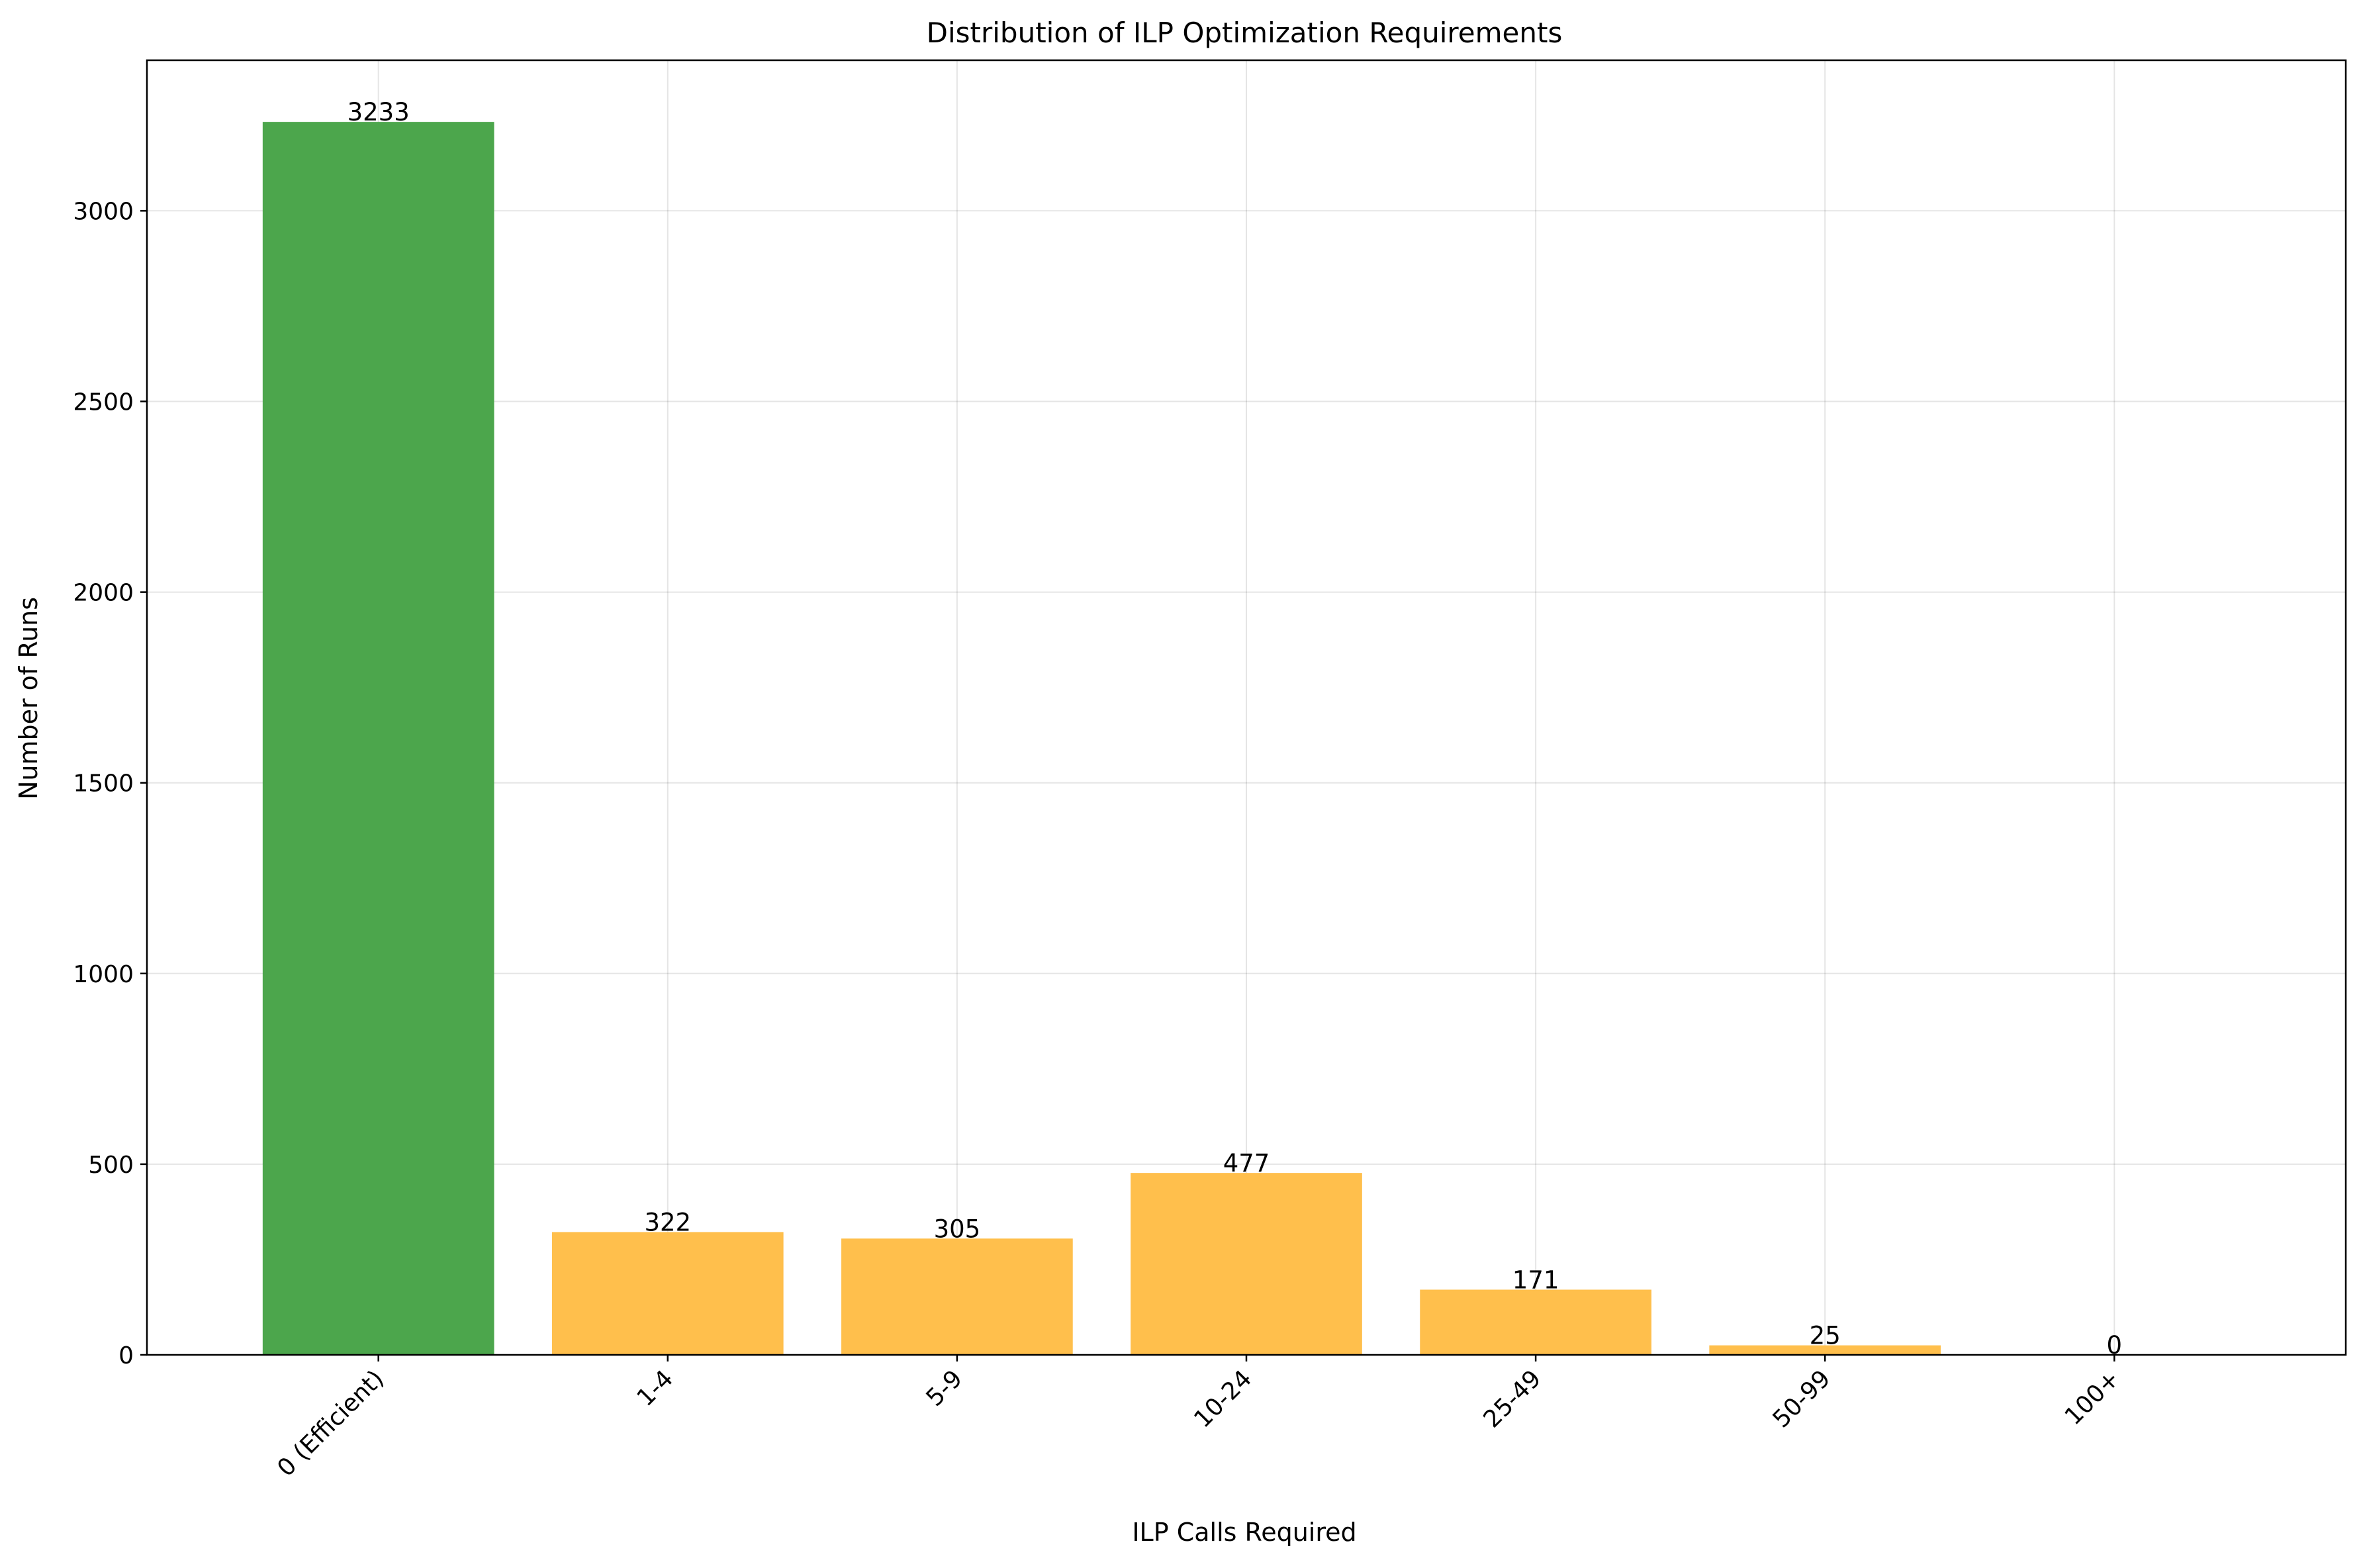 The image size is (2363, 1568). I want to click on data-label: 322, so click(667, 1222).